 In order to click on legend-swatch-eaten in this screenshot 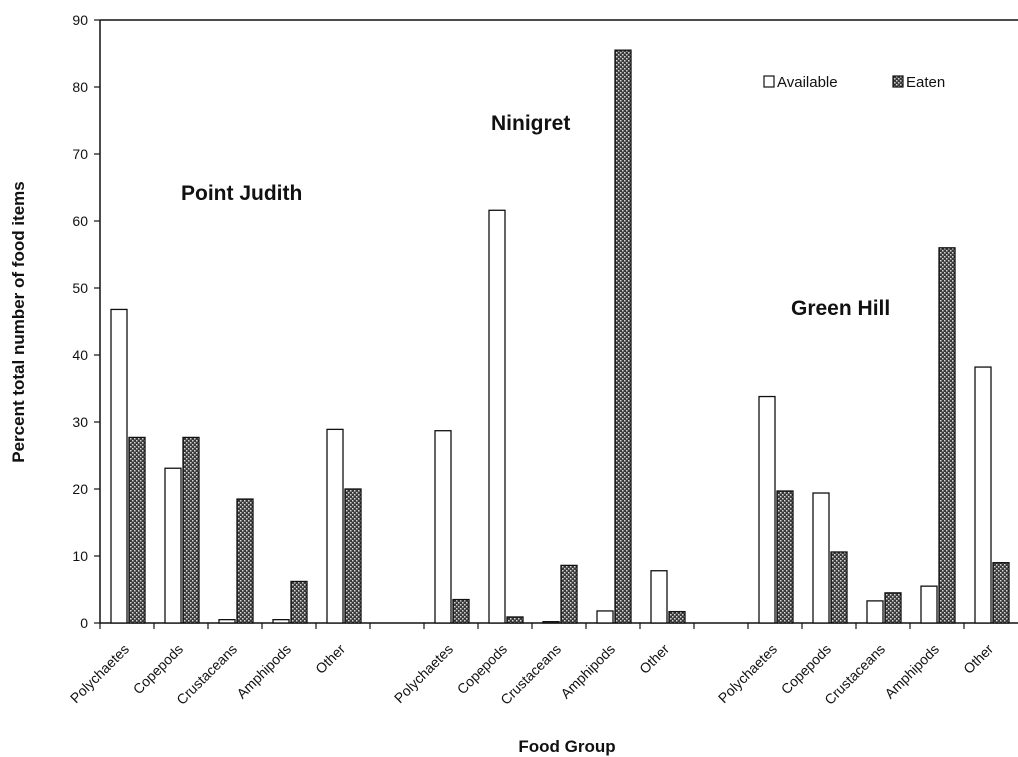, I will do `click(898, 81)`.